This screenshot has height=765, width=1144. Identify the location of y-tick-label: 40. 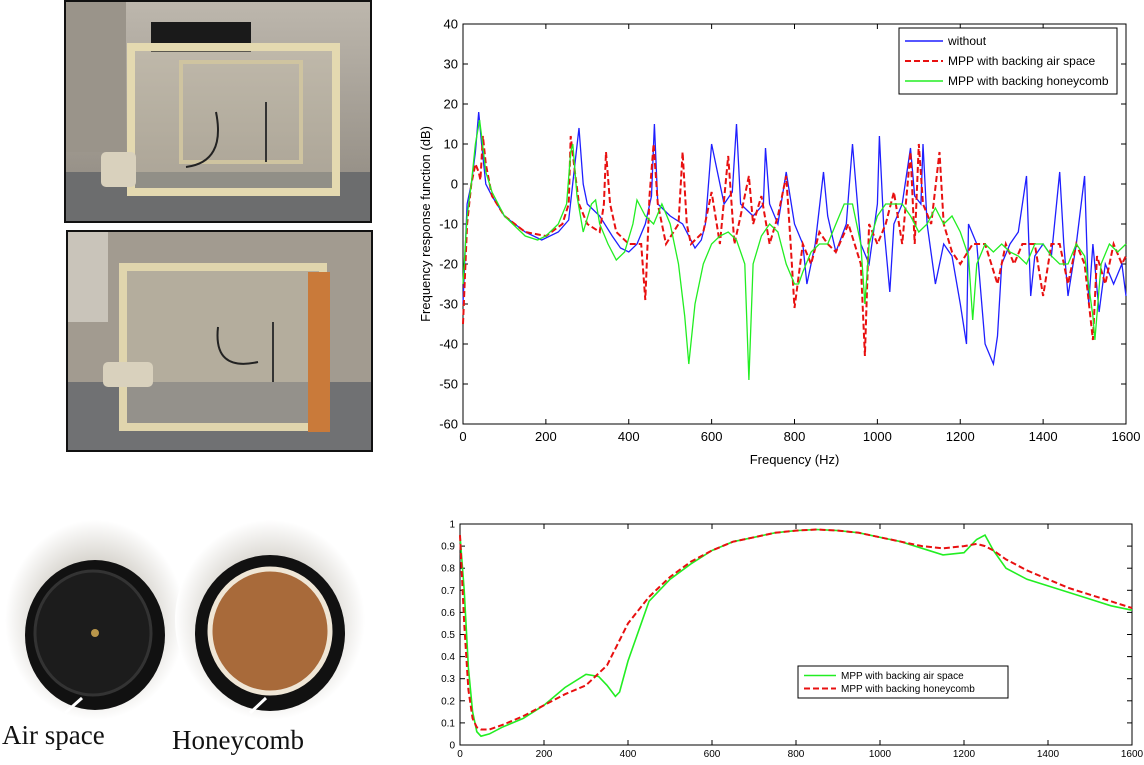
(451, 24).